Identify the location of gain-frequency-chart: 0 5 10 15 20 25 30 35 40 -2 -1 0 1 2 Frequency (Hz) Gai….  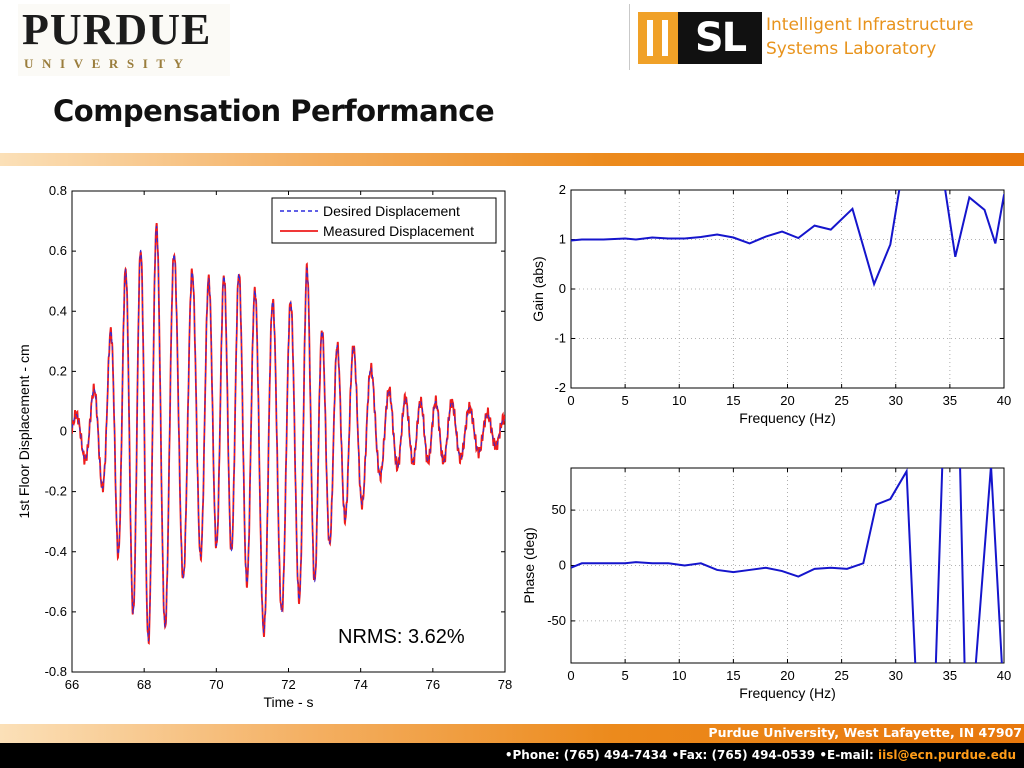
(770, 304).